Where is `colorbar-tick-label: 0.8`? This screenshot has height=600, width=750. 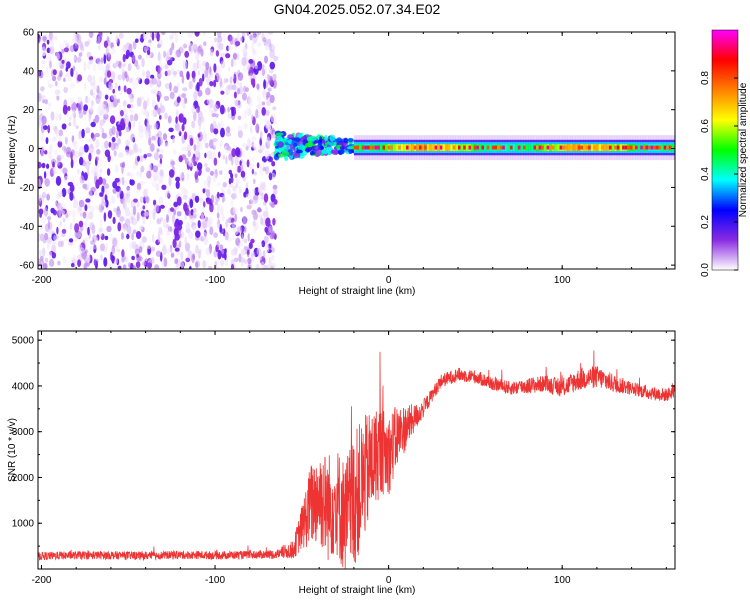 colorbar-tick-label: 0.8 is located at coordinates (705, 78).